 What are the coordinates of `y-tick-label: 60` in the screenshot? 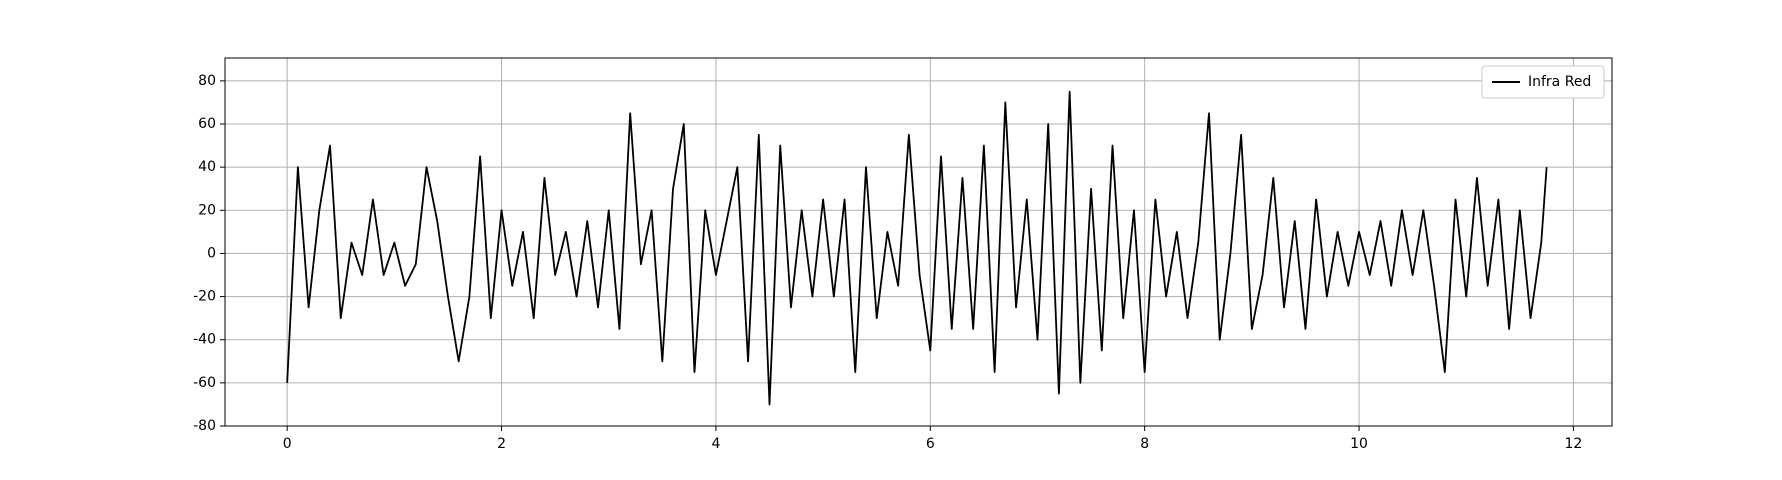 It's located at (207, 124).